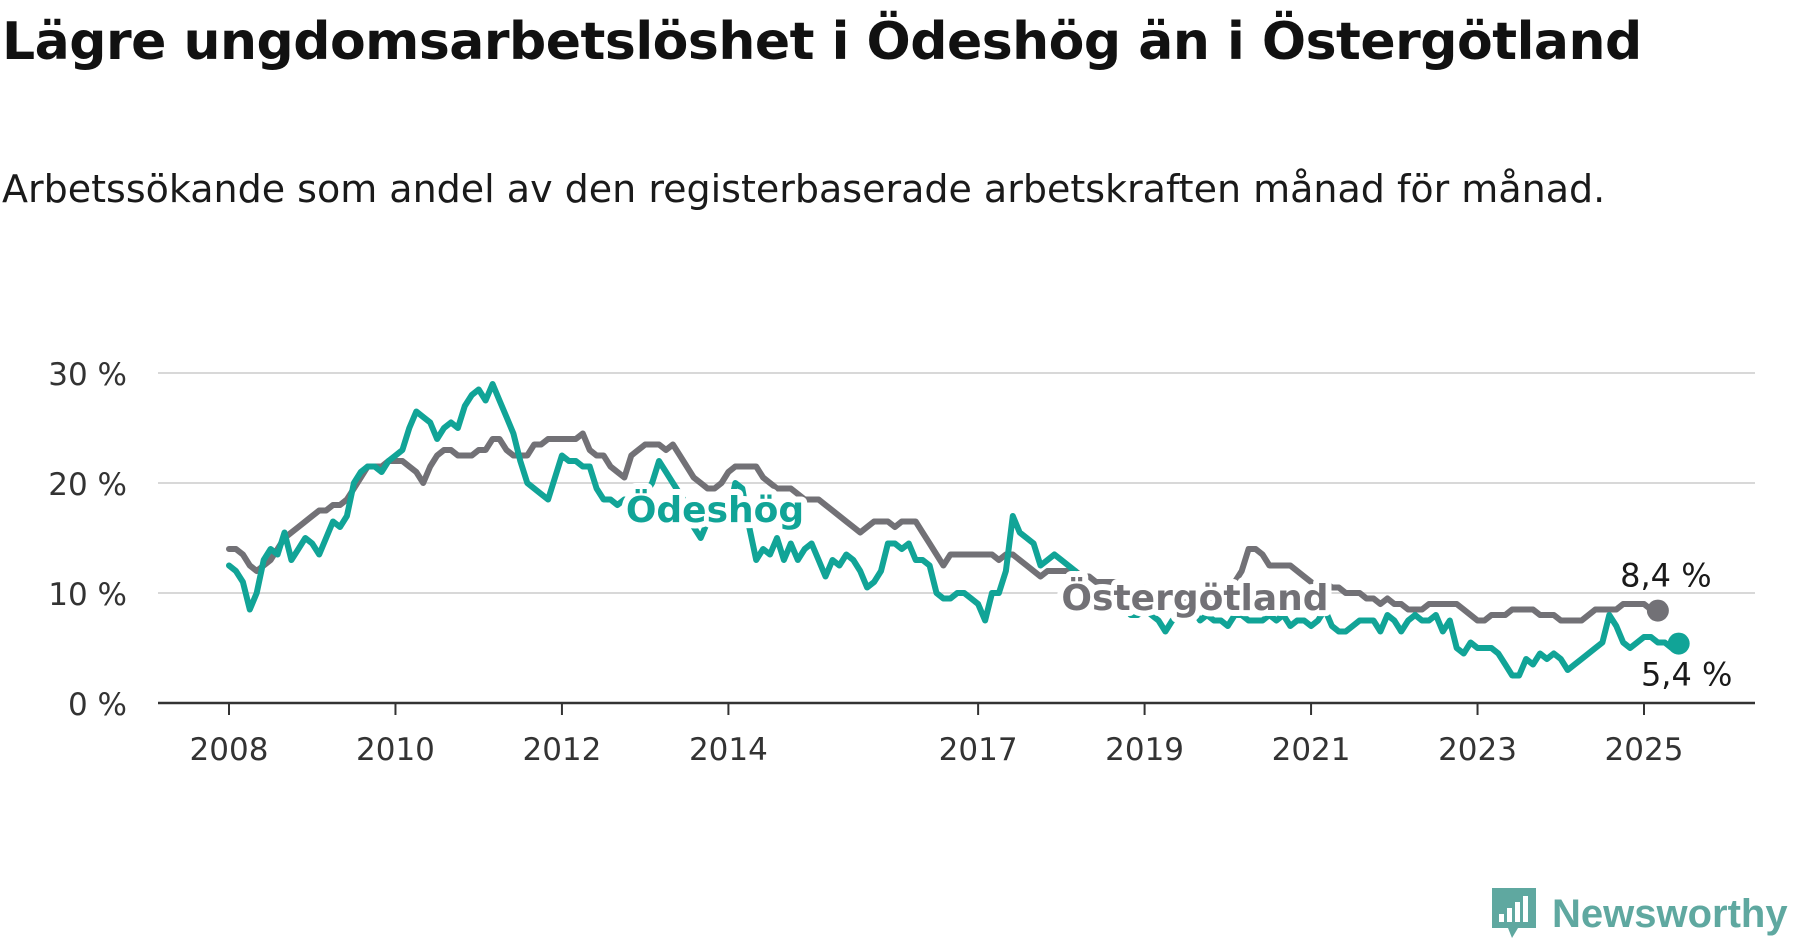  What do you see at coordinates (1144, 750) in the screenshot?
I see `x-tick-label: 2019` at bounding box center [1144, 750].